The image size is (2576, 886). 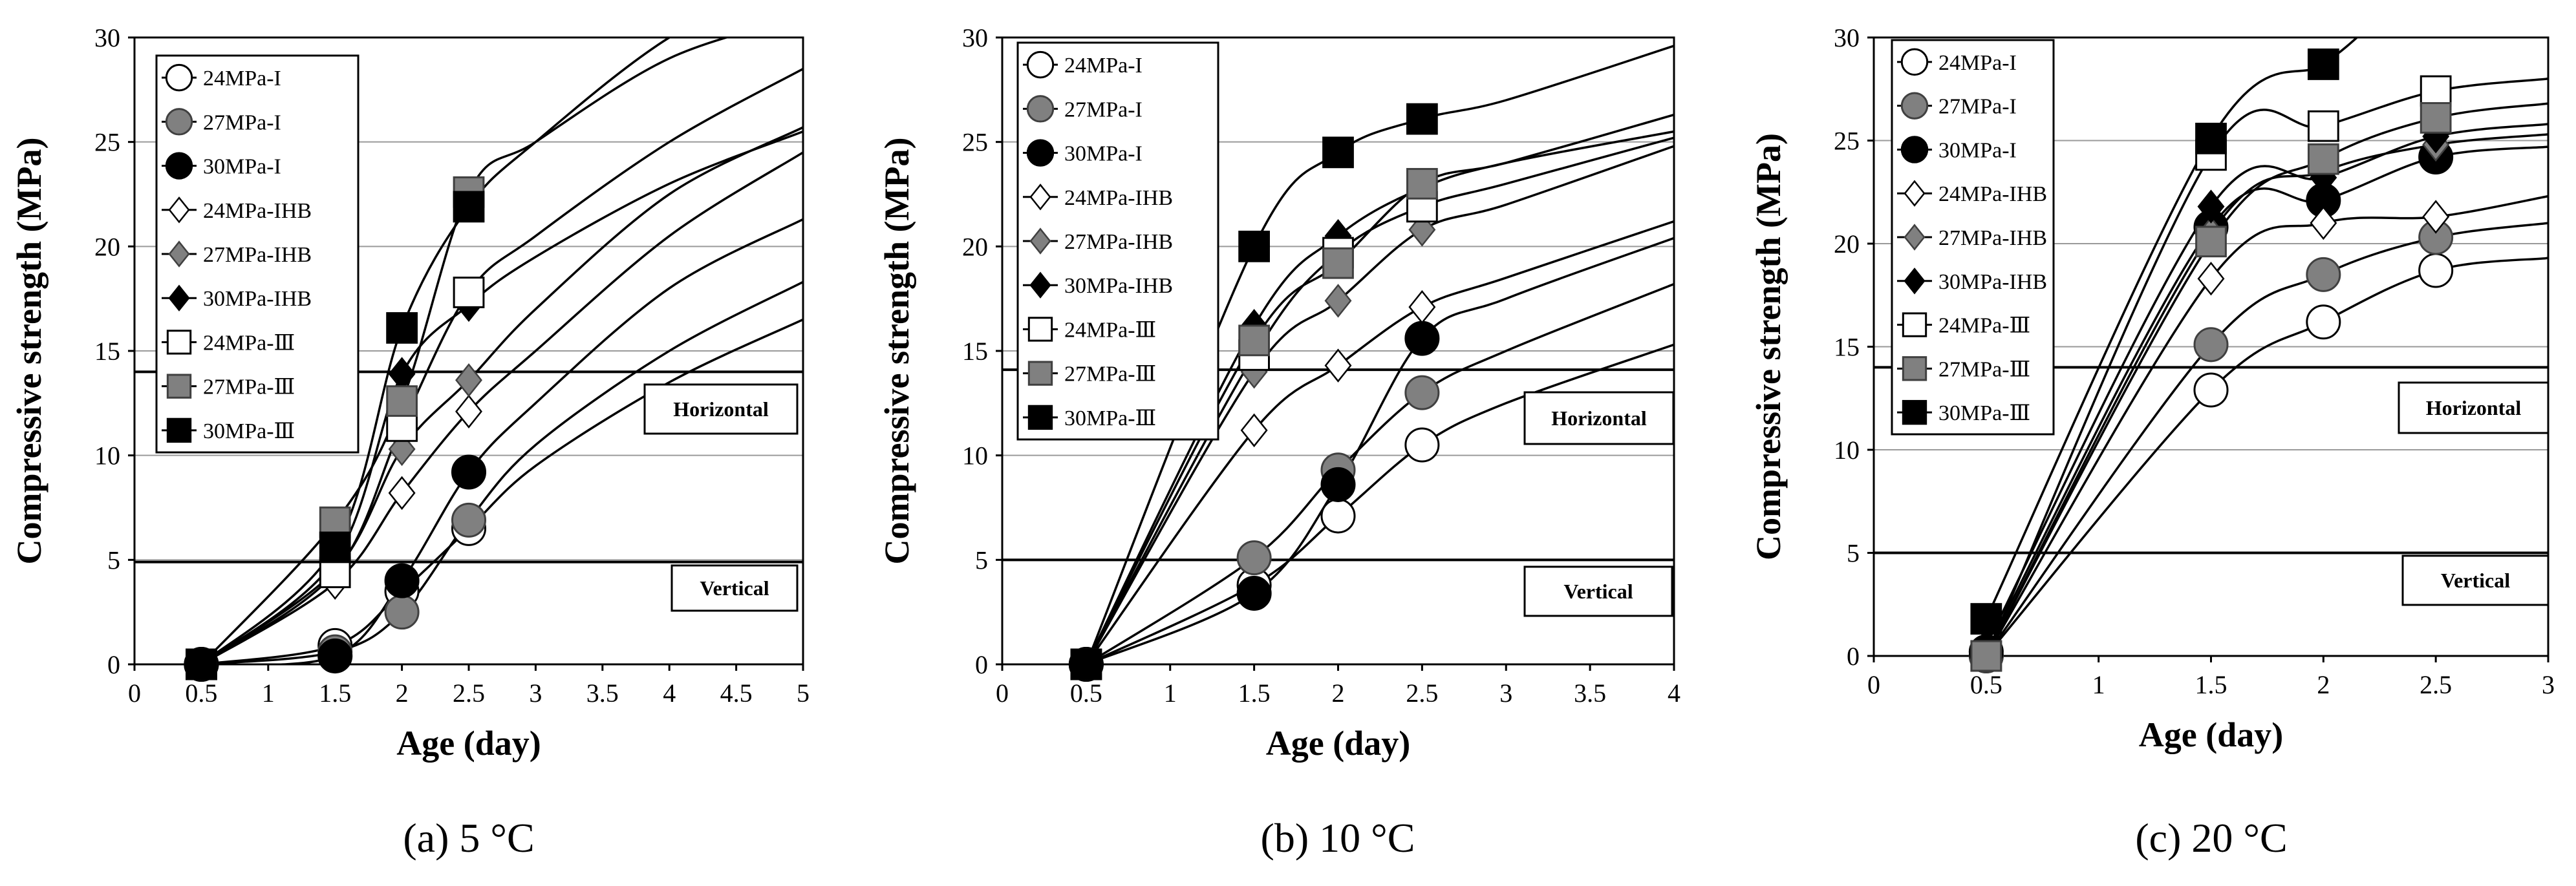 What do you see at coordinates (1873, 684) in the screenshot?
I see `x-tick-label: 0` at bounding box center [1873, 684].